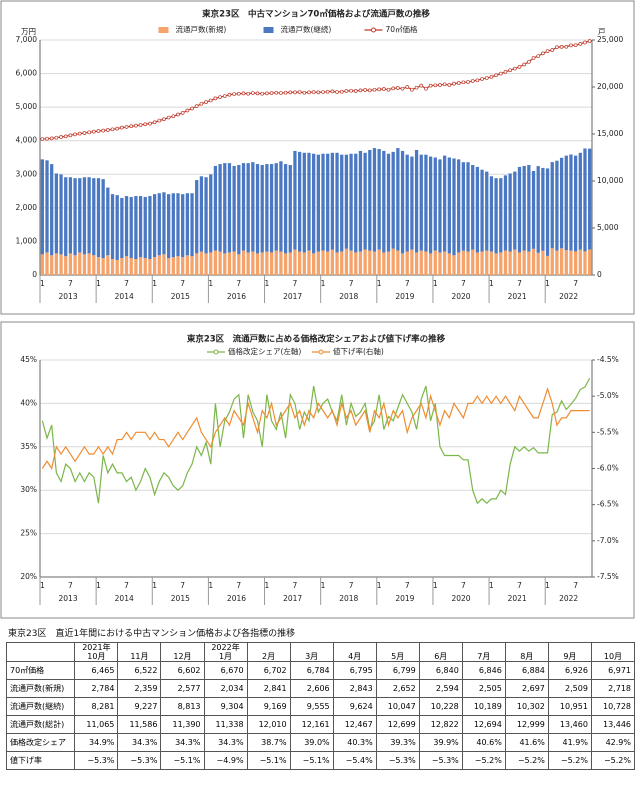  What do you see at coordinates (182, 706) in the screenshot?
I see `cell: 8,813` at bounding box center [182, 706].